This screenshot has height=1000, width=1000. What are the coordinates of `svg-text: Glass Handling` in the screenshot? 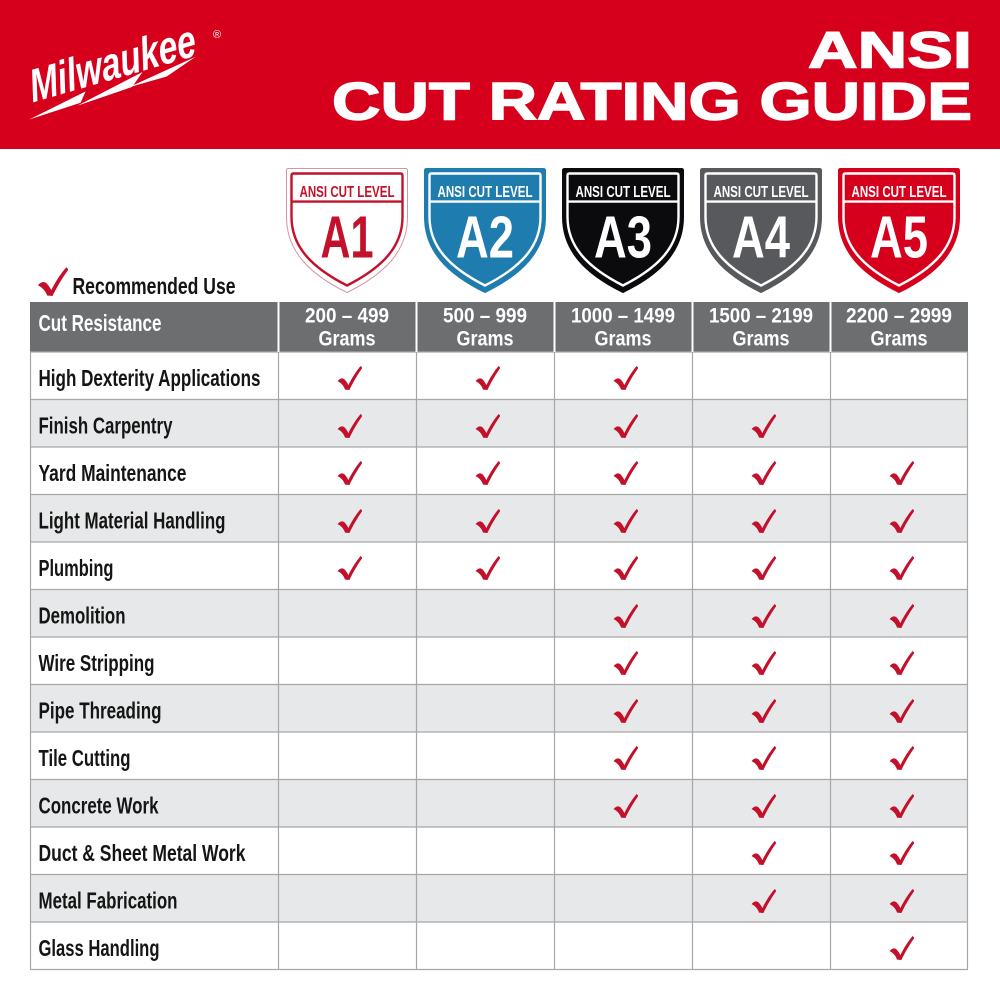 It's located at (99, 948).